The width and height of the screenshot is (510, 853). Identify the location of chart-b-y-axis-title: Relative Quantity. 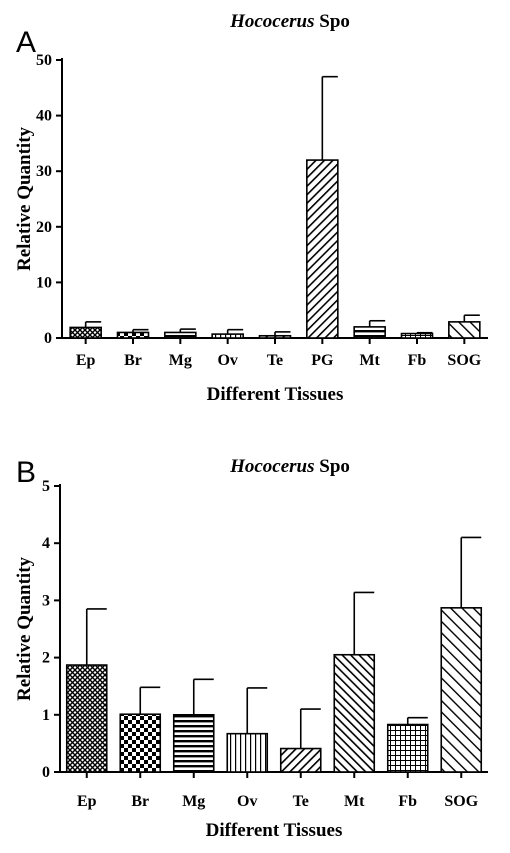
(24, 628).